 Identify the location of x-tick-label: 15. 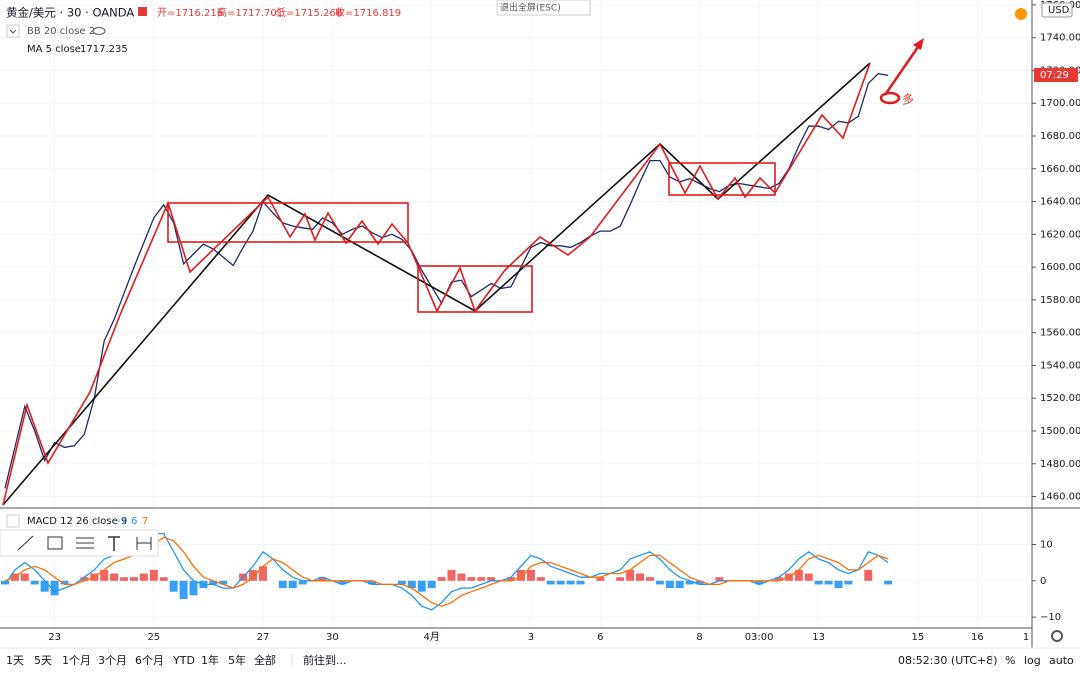
(918, 637).